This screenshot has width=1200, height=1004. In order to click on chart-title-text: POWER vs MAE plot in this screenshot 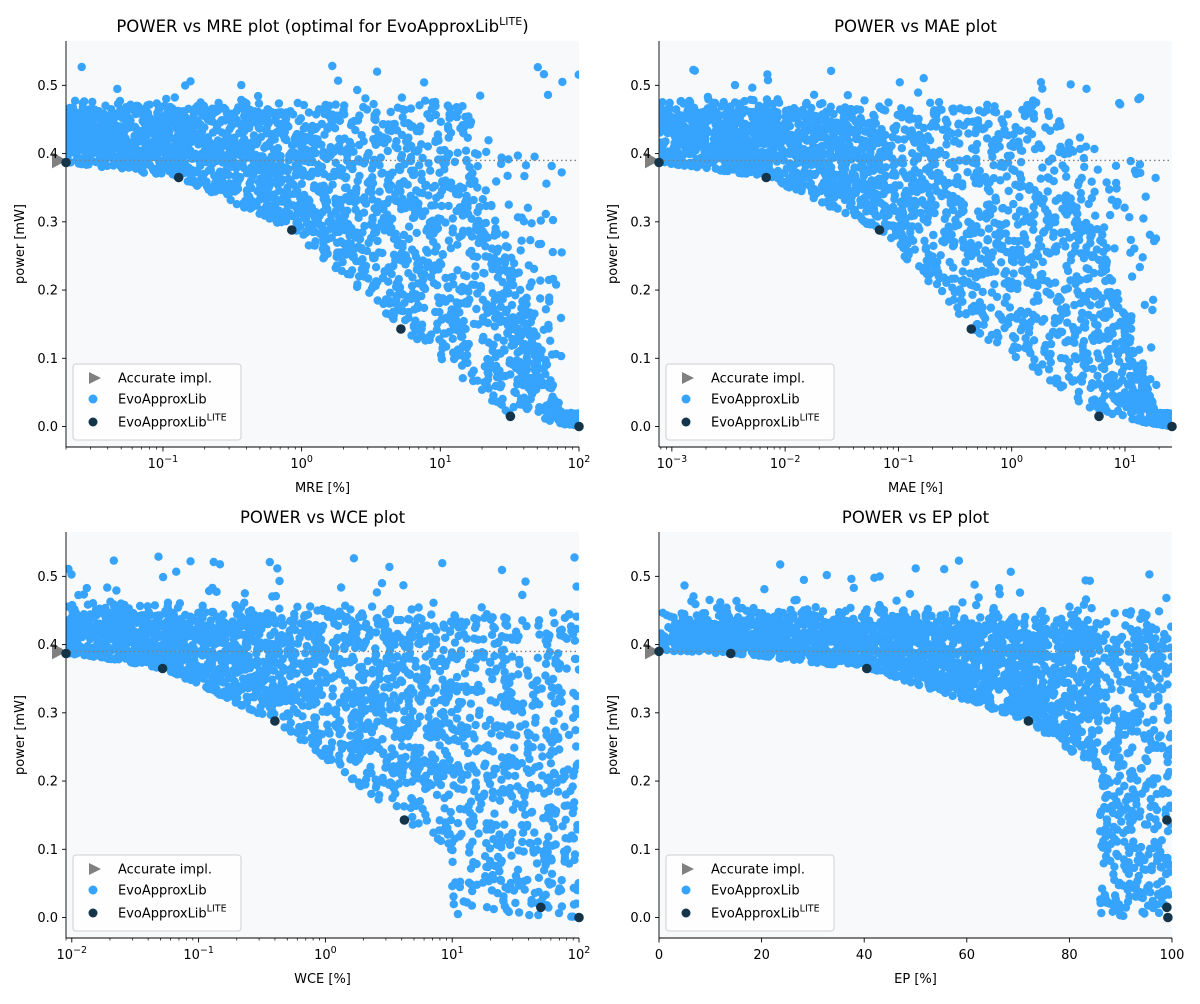, I will do `click(915, 26)`.